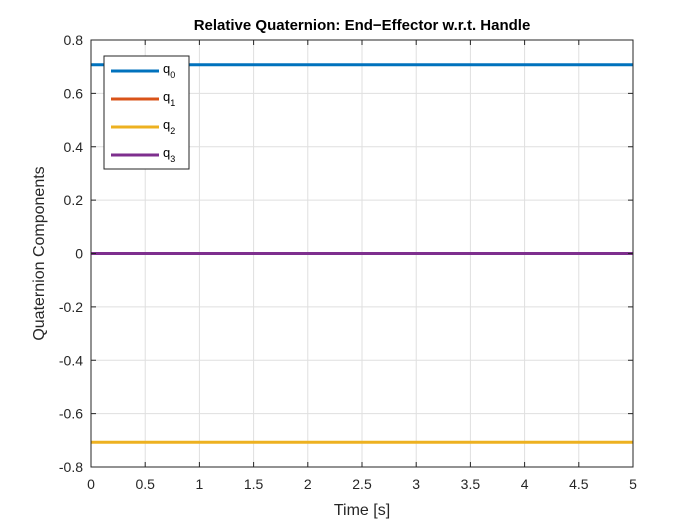  What do you see at coordinates (91, 484) in the screenshot?
I see `x-tick-label: 0` at bounding box center [91, 484].